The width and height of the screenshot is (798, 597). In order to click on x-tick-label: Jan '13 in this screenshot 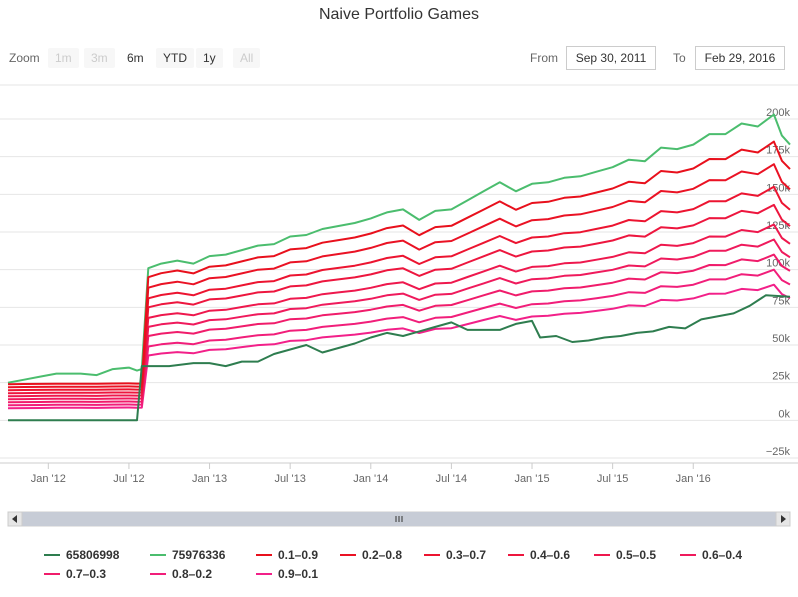, I will do `click(209, 479)`.